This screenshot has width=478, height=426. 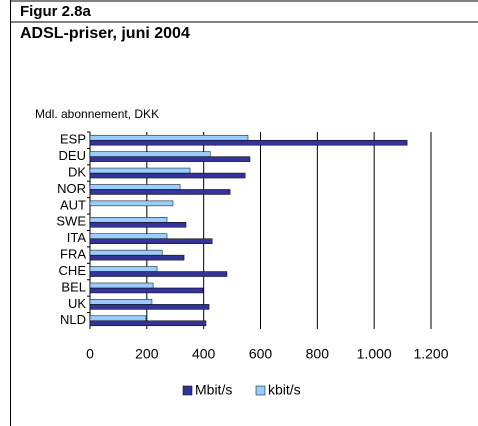 What do you see at coordinates (430, 354) in the screenshot?
I see `x-tick-label: 1.200` at bounding box center [430, 354].